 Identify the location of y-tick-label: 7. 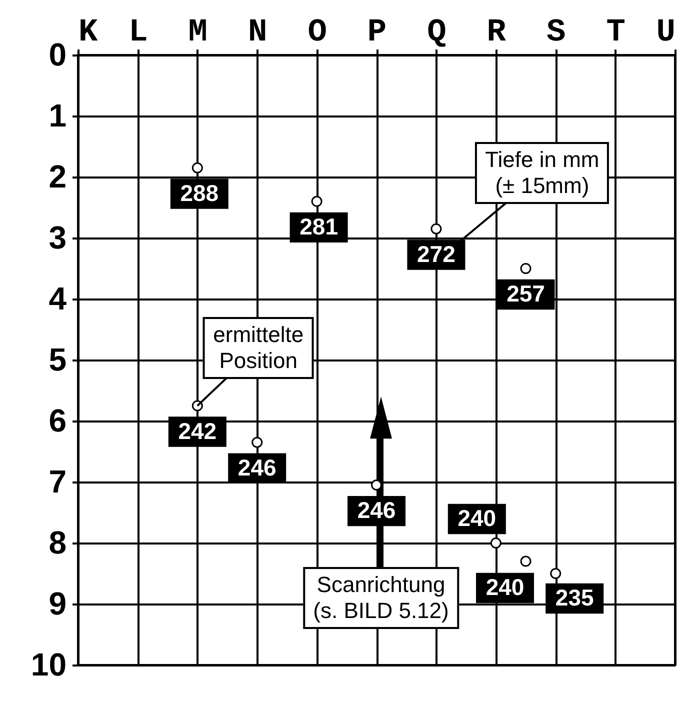
(57, 482).